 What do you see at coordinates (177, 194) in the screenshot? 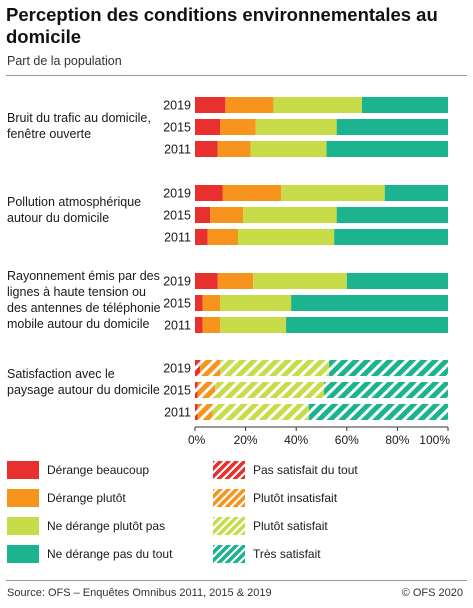
I see `year-label-g1-2019: 2019` at bounding box center [177, 194].